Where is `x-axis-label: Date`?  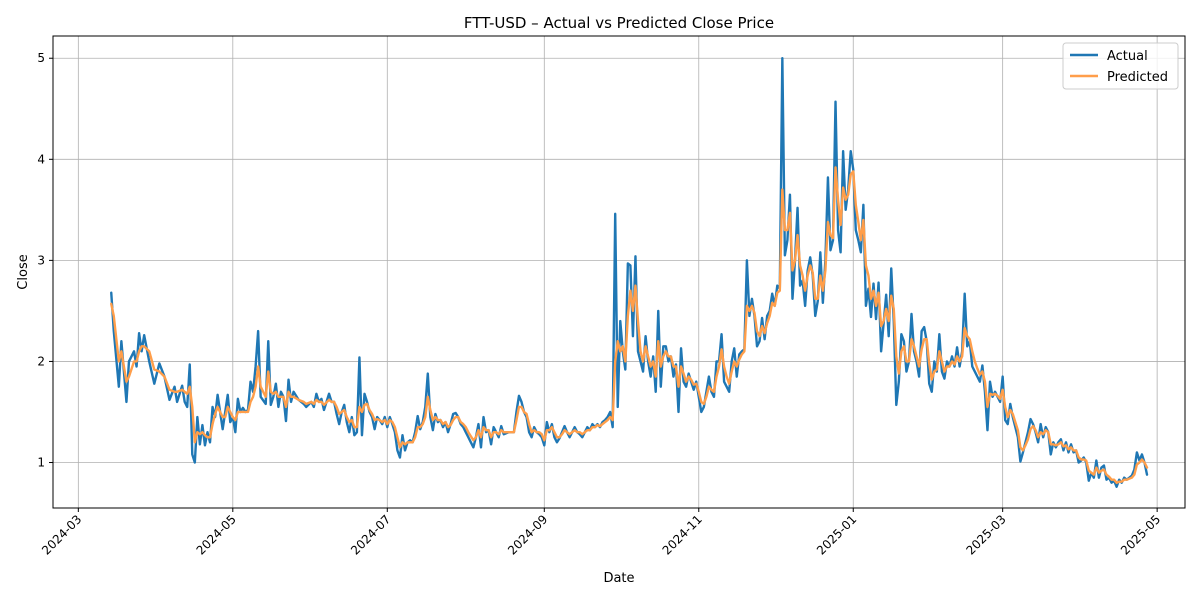 x-axis-label: Date is located at coordinates (618, 578).